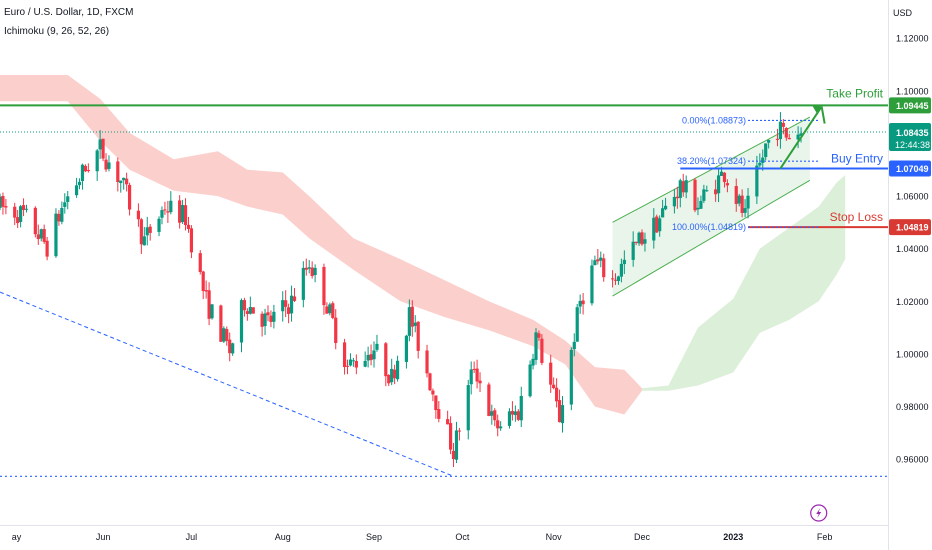  I want to click on time-tick-label: 2023, so click(733, 537).